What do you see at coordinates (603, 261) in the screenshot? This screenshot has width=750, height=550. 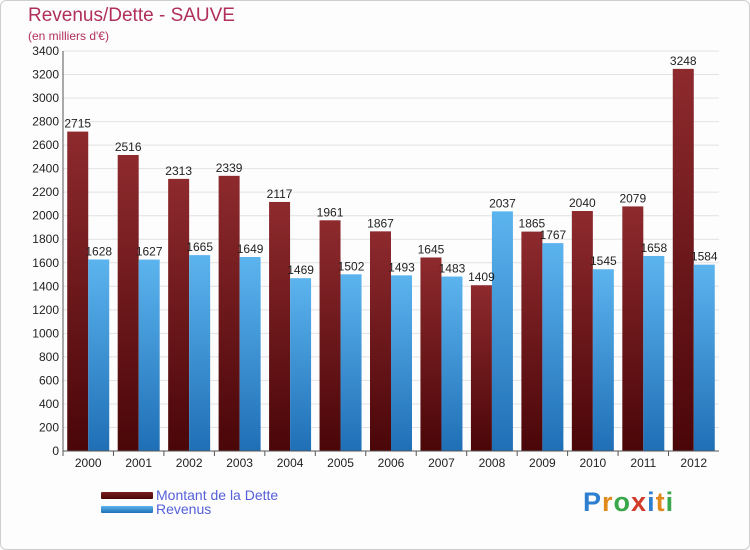 I see `data-label-revenus: 1545` at bounding box center [603, 261].